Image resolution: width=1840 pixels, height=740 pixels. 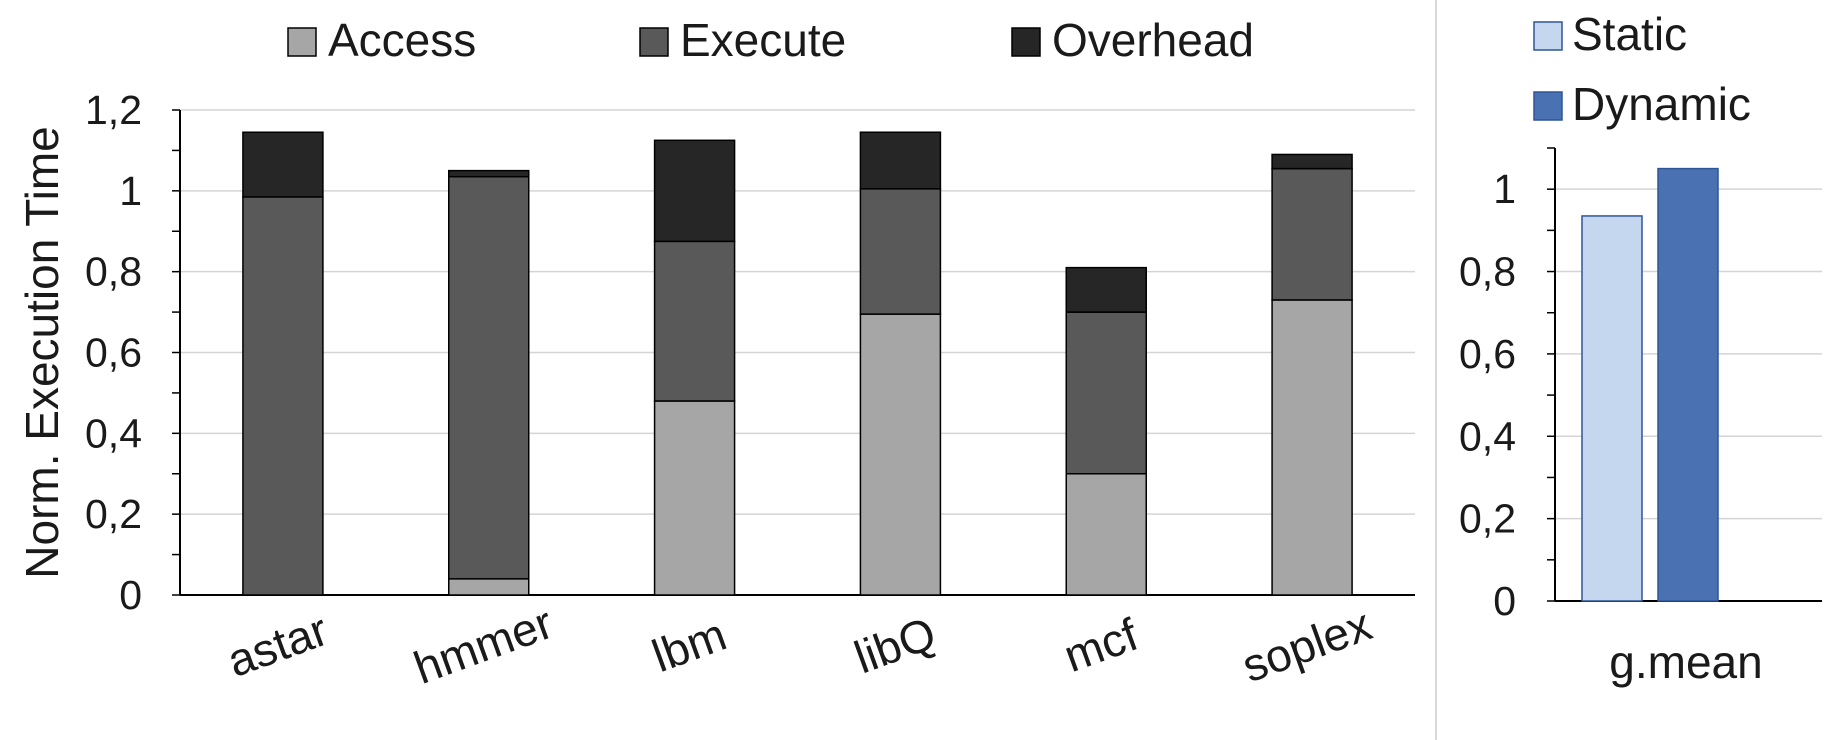 I want to click on bar-access-mcf, so click(x=1106, y=534).